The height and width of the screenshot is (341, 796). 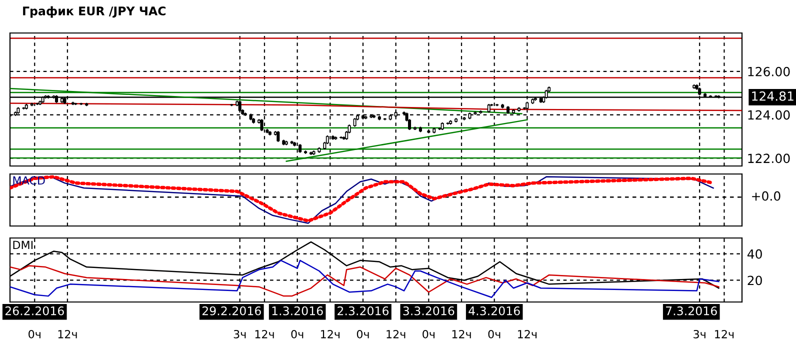 I want to click on candlestick, so click(x=278, y=136).